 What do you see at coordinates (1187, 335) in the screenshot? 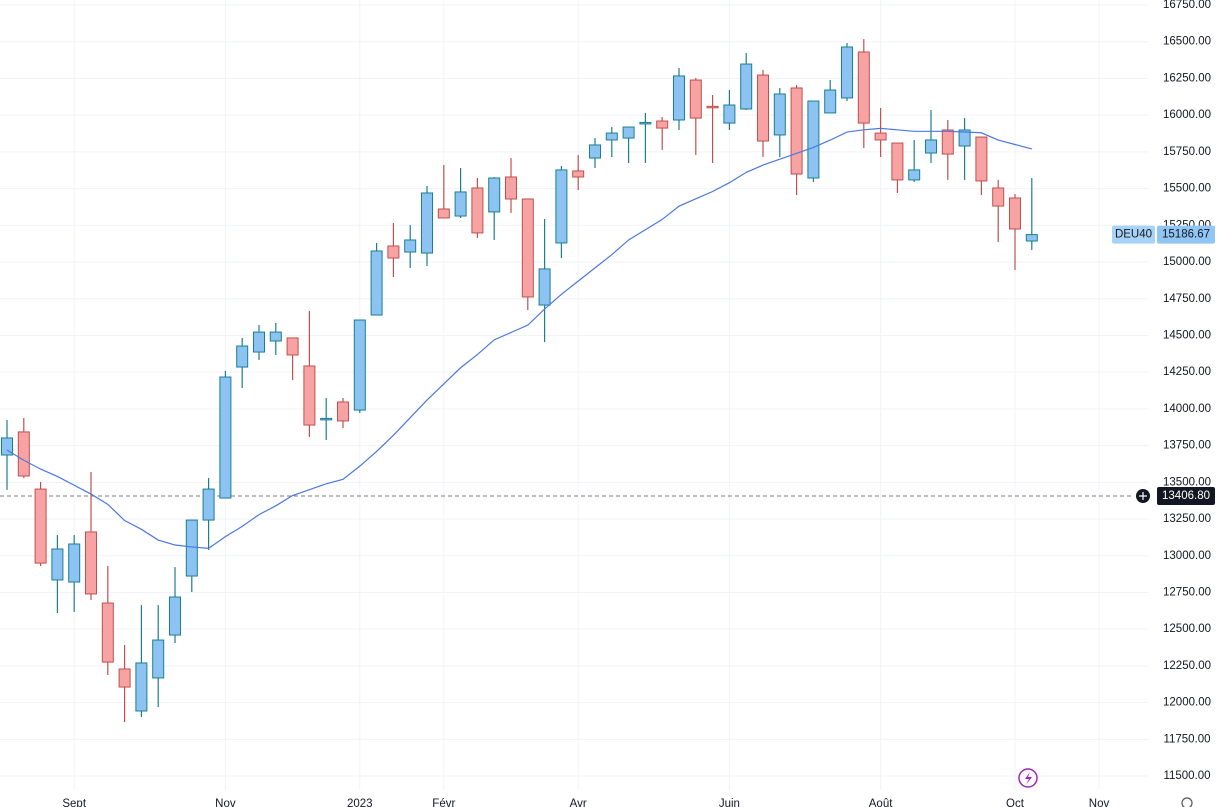
I see `y-tick-label: 14500.00` at bounding box center [1187, 335].